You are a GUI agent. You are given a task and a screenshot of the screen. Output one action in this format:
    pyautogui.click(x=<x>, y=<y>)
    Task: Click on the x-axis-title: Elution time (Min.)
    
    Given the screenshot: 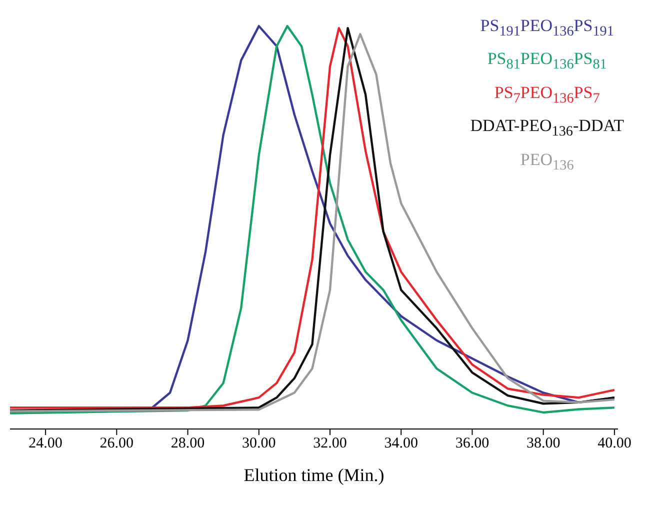 What is the action you would take?
    pyautogui.click(x=314, y=475)
    